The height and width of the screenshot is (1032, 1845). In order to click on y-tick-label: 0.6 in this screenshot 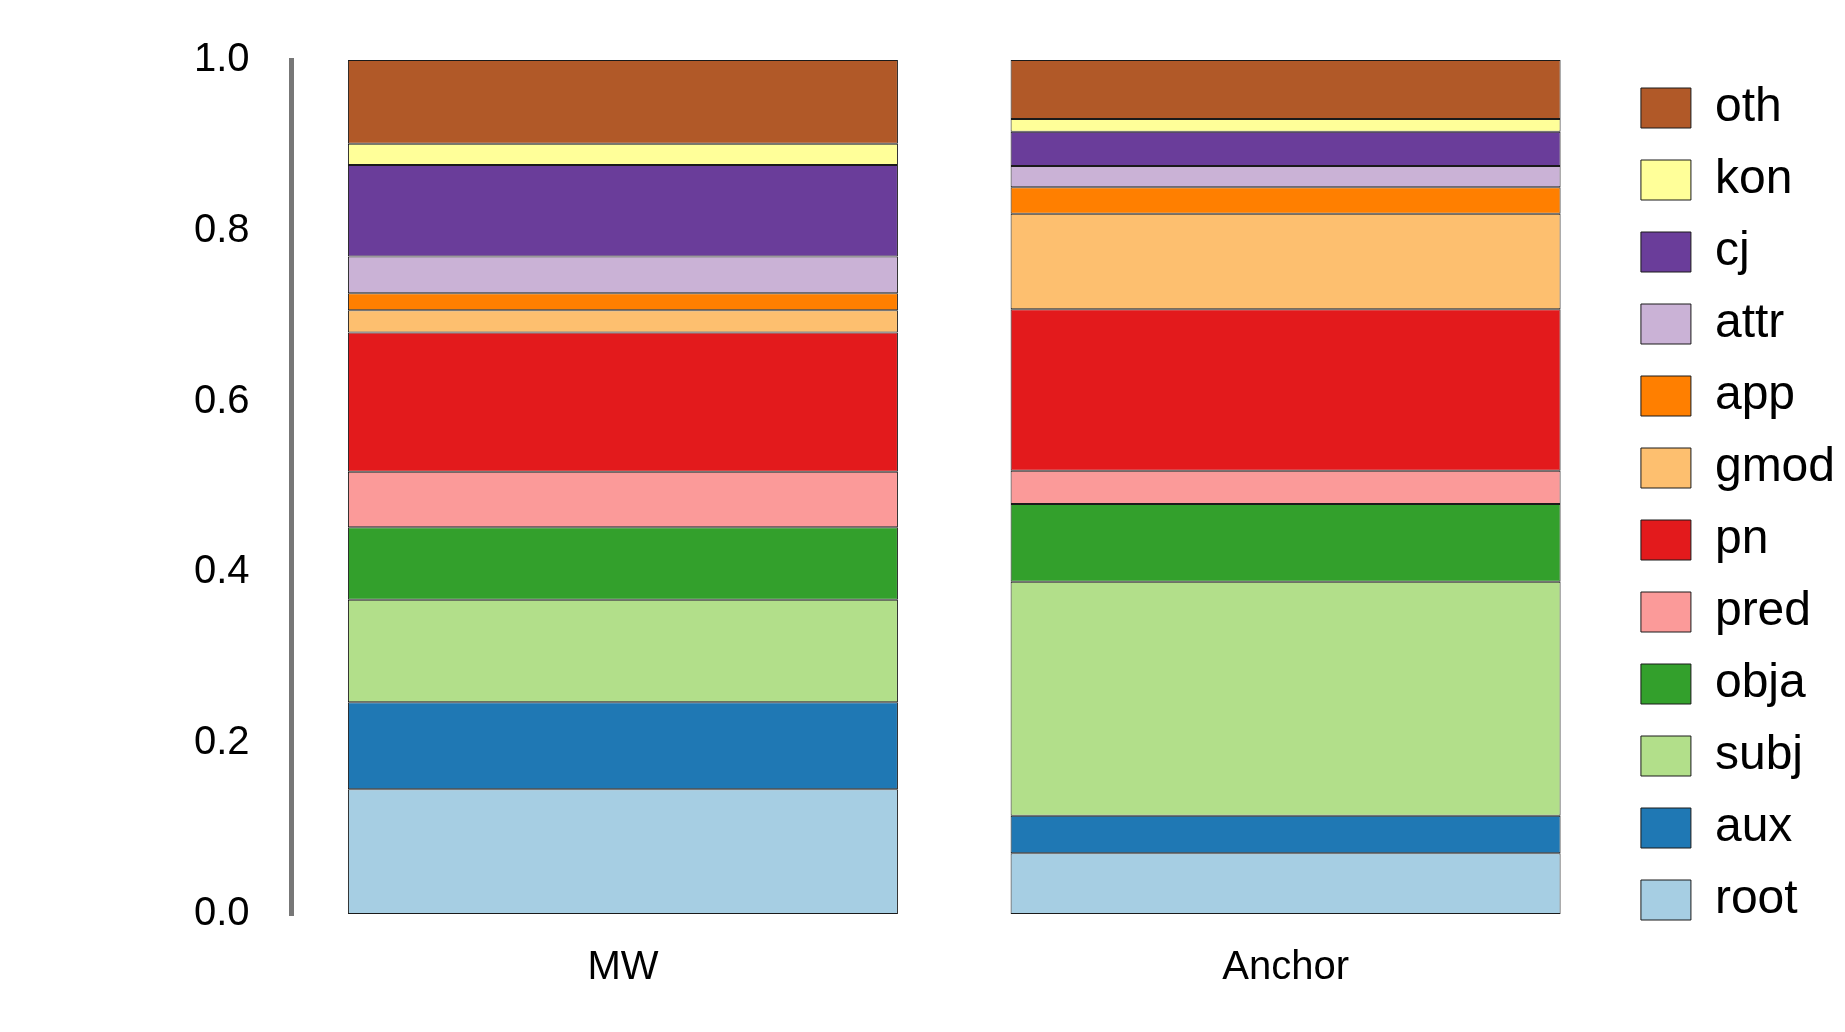, I will do `click(222, 398)`.